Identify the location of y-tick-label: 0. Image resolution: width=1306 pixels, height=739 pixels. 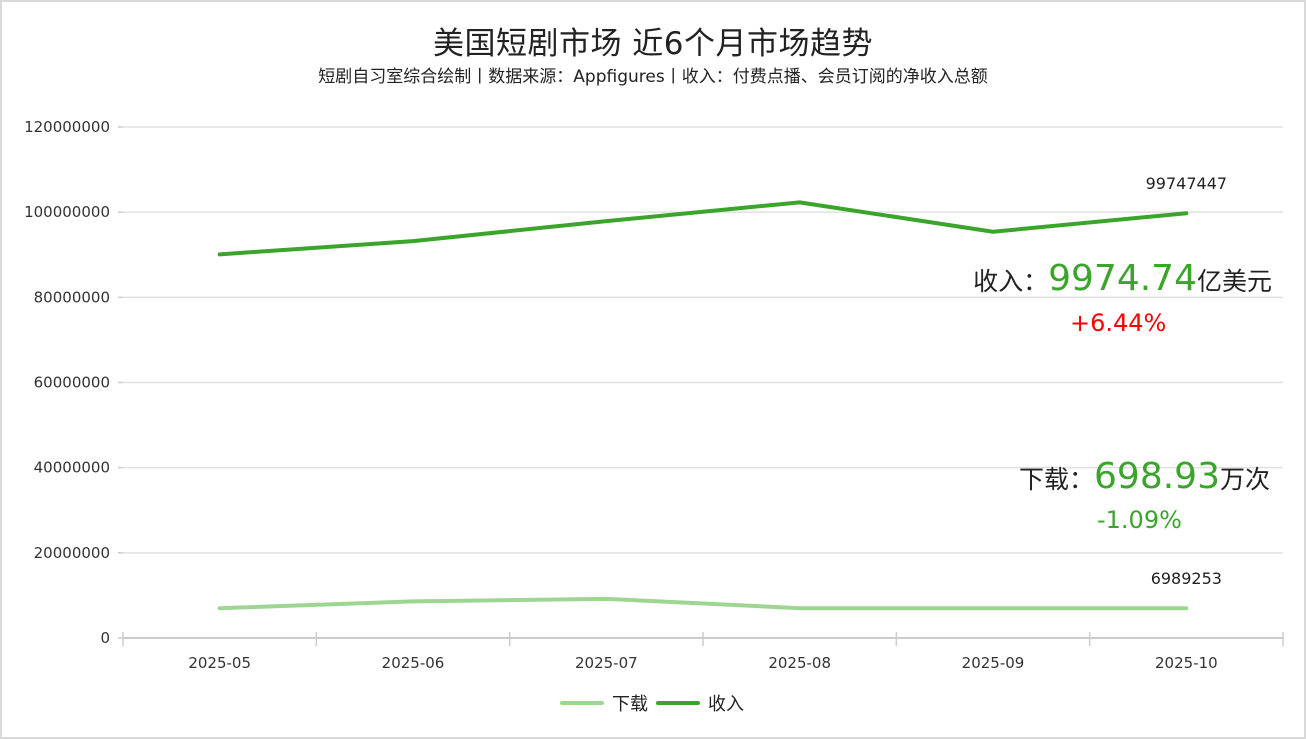
(105, 638).